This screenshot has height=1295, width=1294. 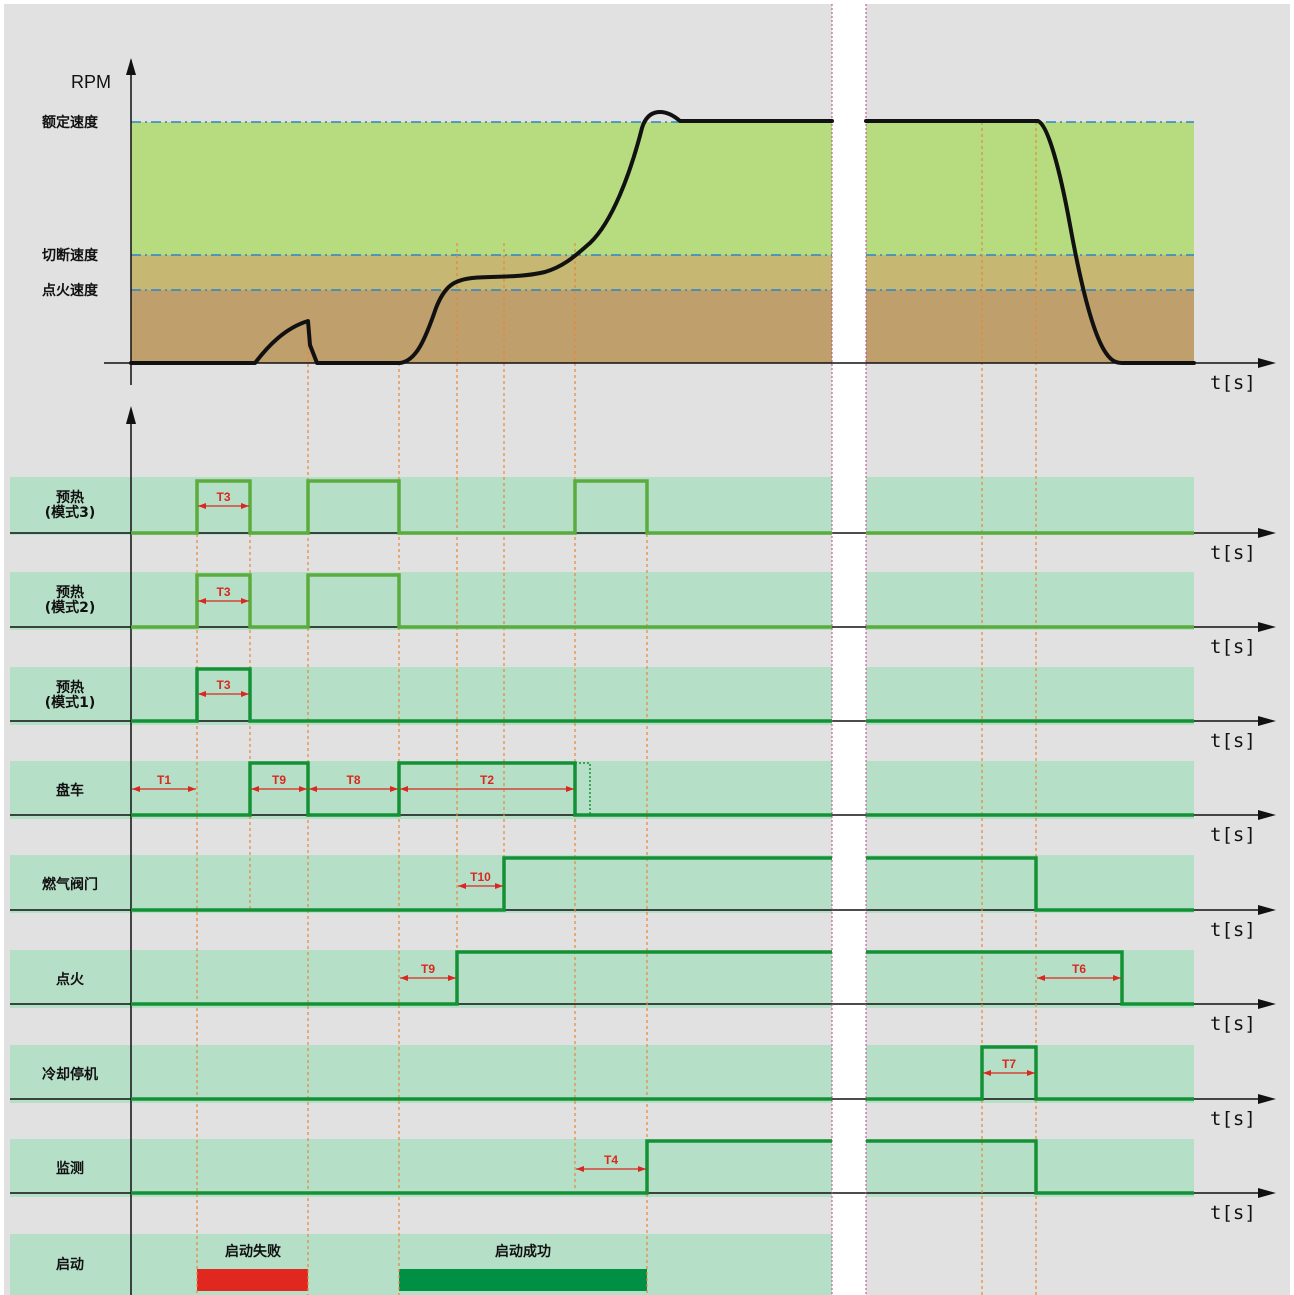 What do you see at coordinates (1267, 363) in the screenshot?
I see `rpm-x-axis-arrow` at bounding box center [1267, 363].